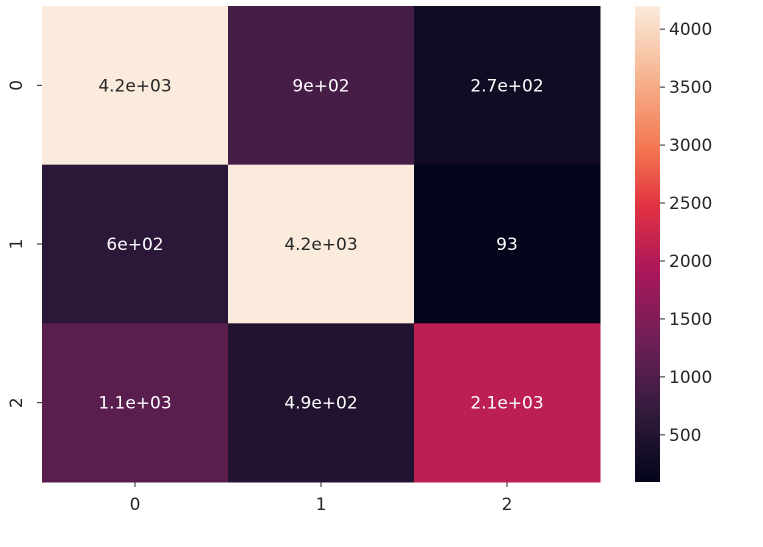 The height and width of the screenshot is (547, 763). Describe the element at coordinates (690, 30) in the screenshot. I see `colorbar-tick-label-7: 4000` at that location.